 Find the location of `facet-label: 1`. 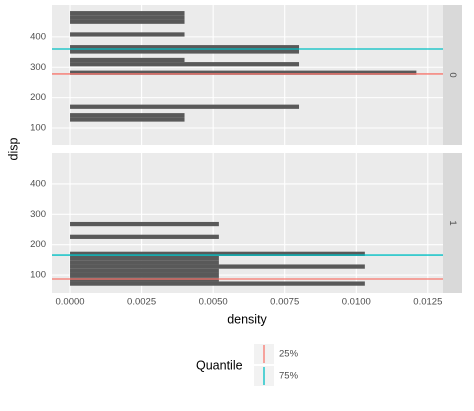

facet-label: 1 is located at coordinates (452, 222).